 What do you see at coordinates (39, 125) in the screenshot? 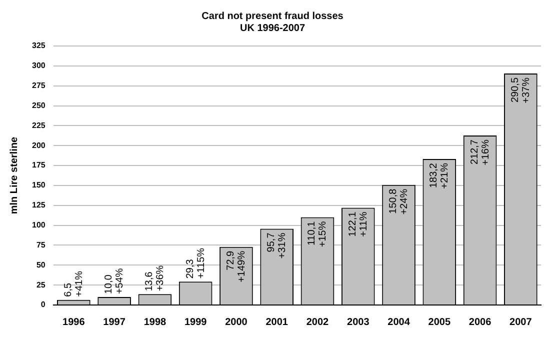
I see `y-tick-label: 225` at bounding box center [39, 125].